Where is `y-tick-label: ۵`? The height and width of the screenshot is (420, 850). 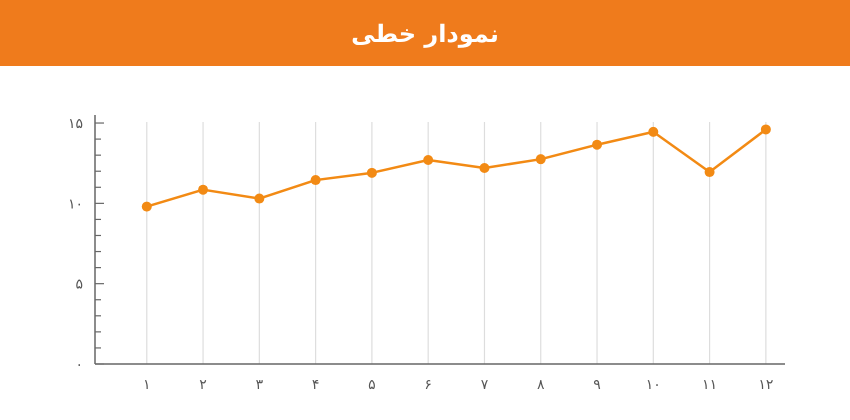 y-tick-label: ۵ is located at coordinates (79, 284).